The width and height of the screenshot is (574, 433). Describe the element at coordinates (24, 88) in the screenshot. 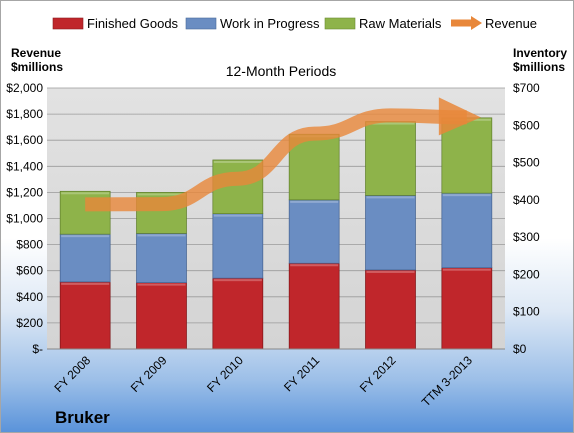

I see `left-tick-label: $2,000` at that location.